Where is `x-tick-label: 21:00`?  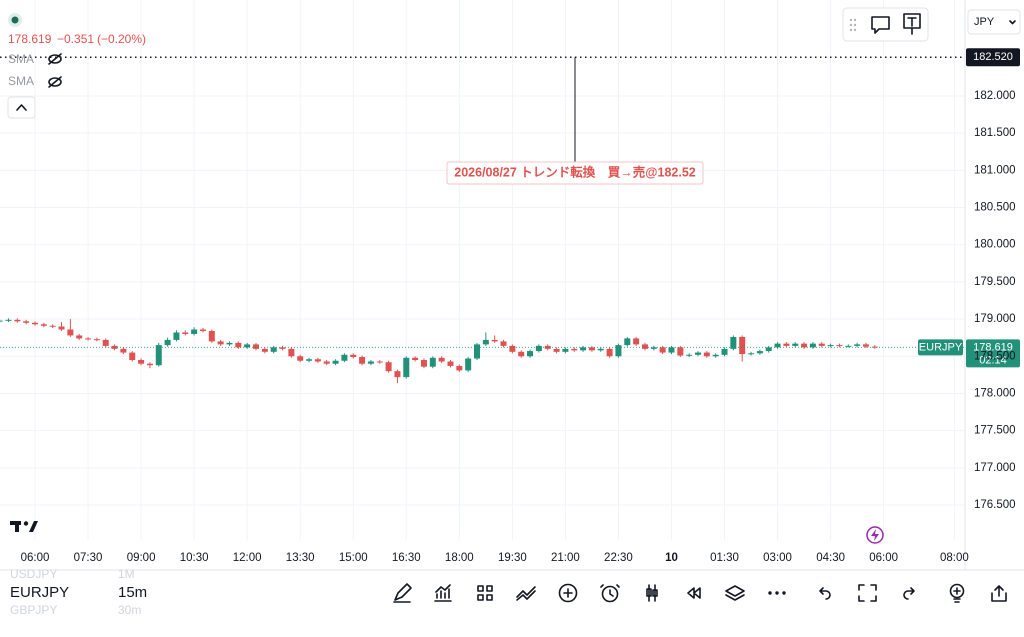 x-tick-label: 21:00 is located at coordinates (565, 558).